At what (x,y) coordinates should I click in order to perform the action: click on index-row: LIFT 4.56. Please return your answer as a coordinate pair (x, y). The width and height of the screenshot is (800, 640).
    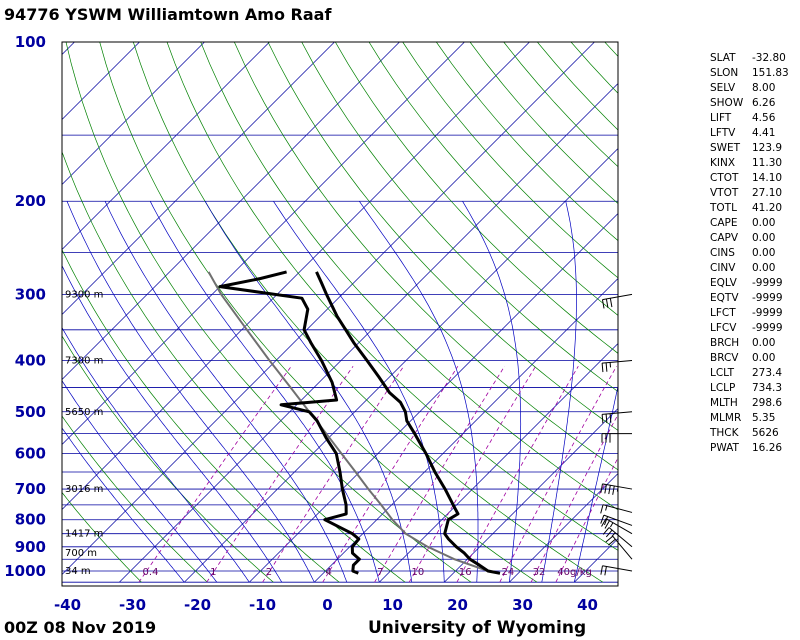
    Looking at the image, I should click on (749, 118).